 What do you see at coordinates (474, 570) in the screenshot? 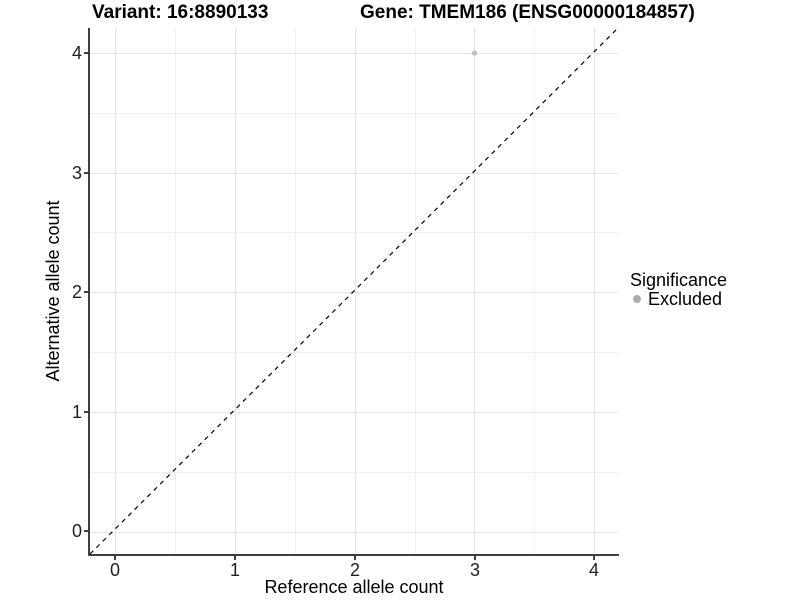
I see `x-tick-label-3: 3` at bounding box center [474, 570].